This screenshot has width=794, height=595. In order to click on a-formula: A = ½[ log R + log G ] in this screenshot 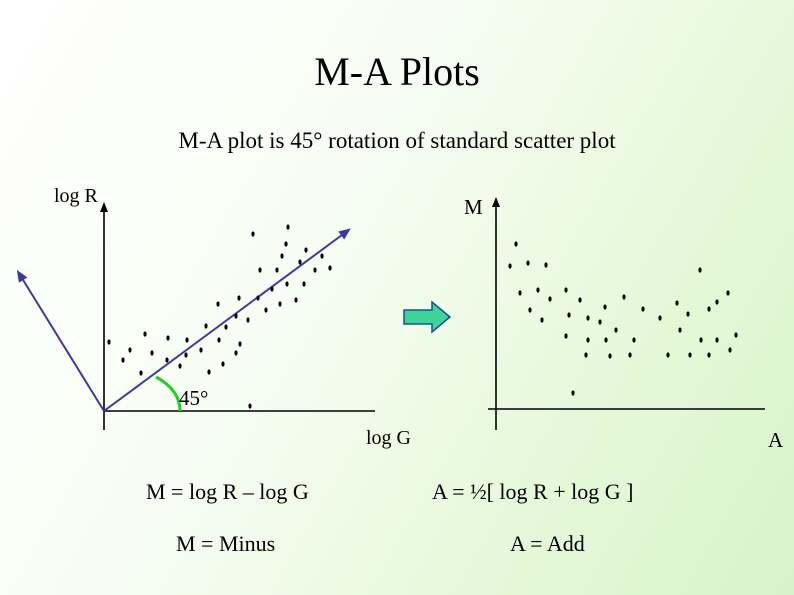, I will do `click(533, 491)`.